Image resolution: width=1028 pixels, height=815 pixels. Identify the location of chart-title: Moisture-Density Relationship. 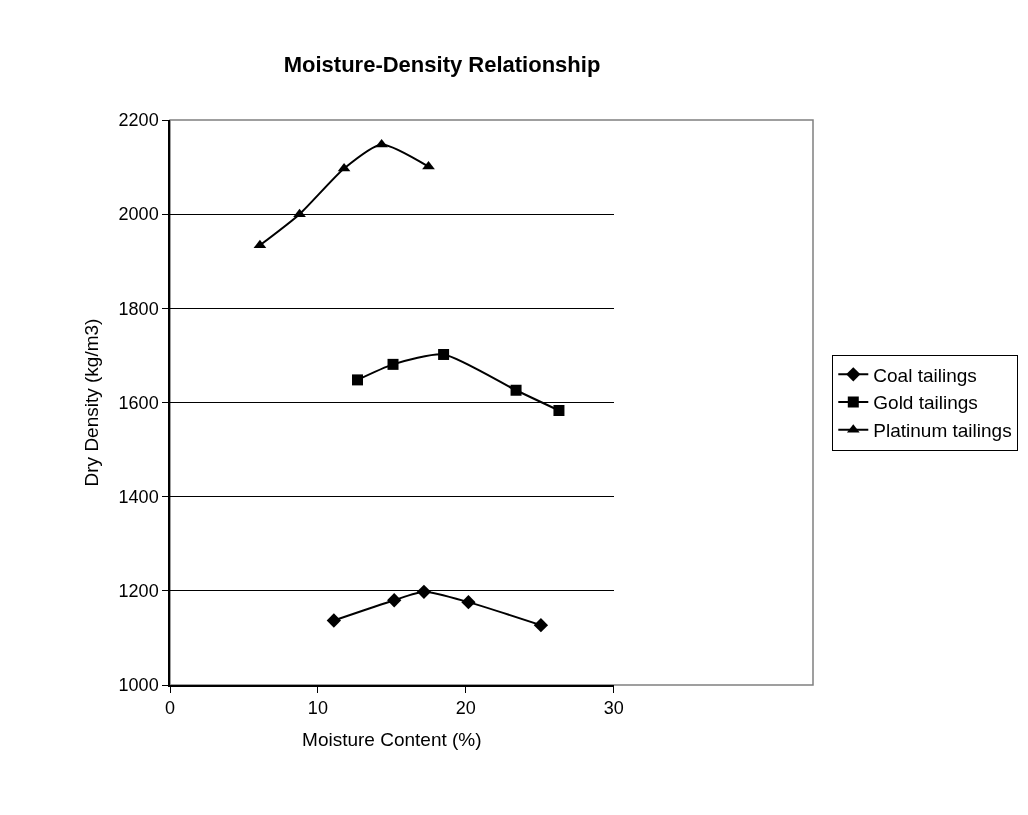
(442, 65).